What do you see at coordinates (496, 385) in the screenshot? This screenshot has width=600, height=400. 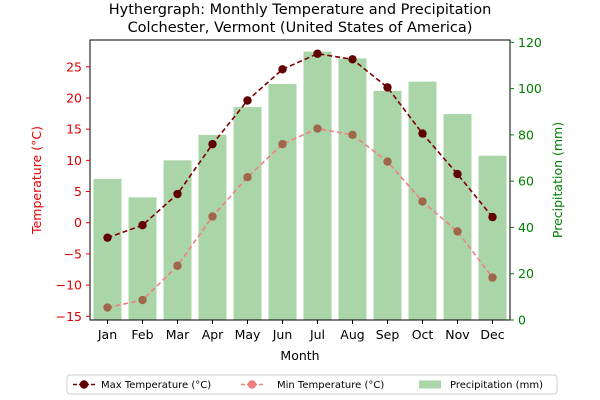 I see `legend-precip-label: Precipitation (mm)` at bounding box center [496, 385].